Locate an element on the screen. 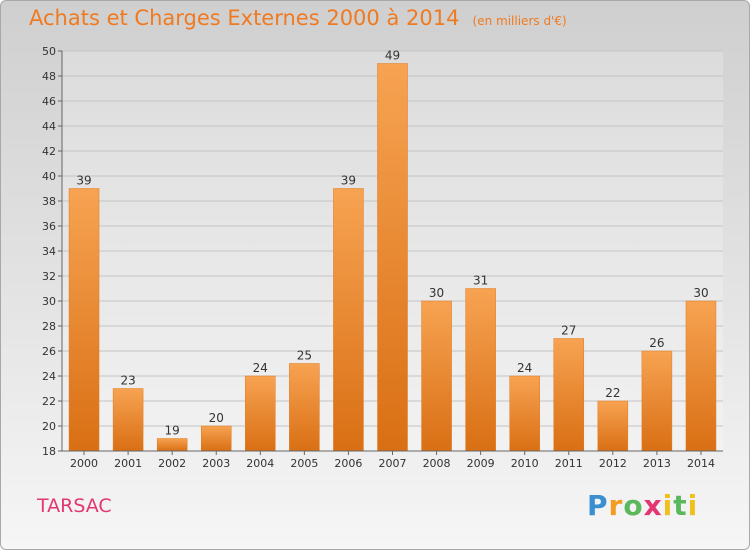 The image size is (750, 550). x-tick-label: 2013 is located at coordinates (657, 463).